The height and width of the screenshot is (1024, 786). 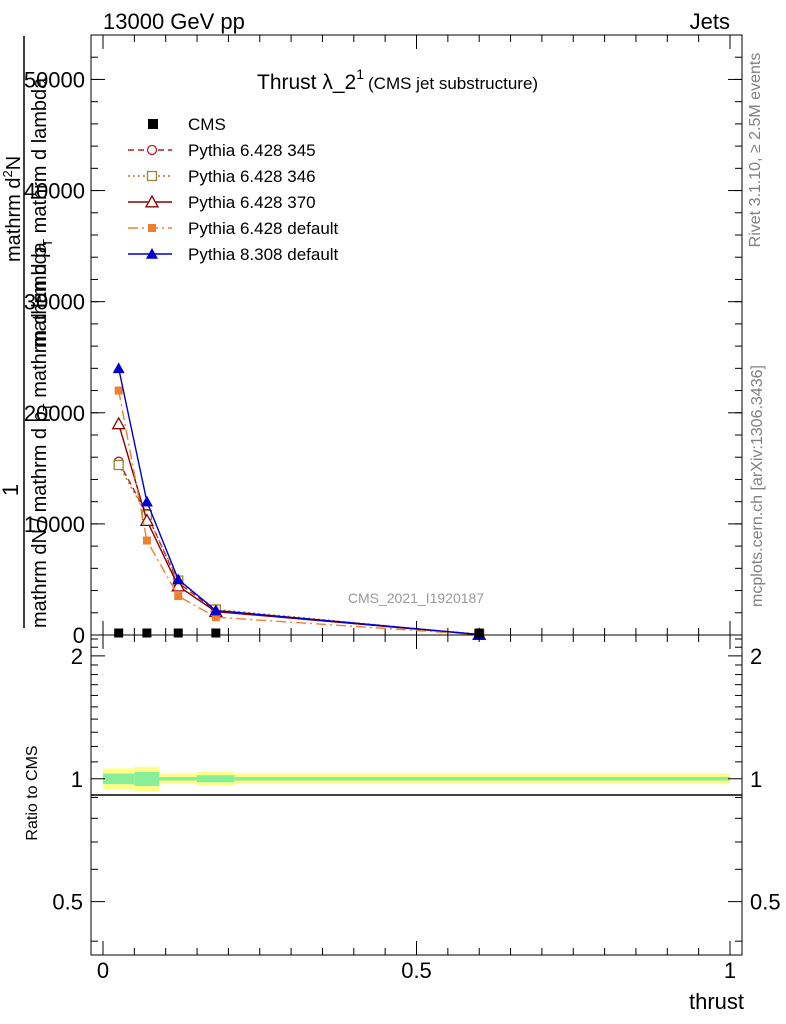 I want to click on ratio-y-tick-label-right: 1, so click(x=756, y=779).